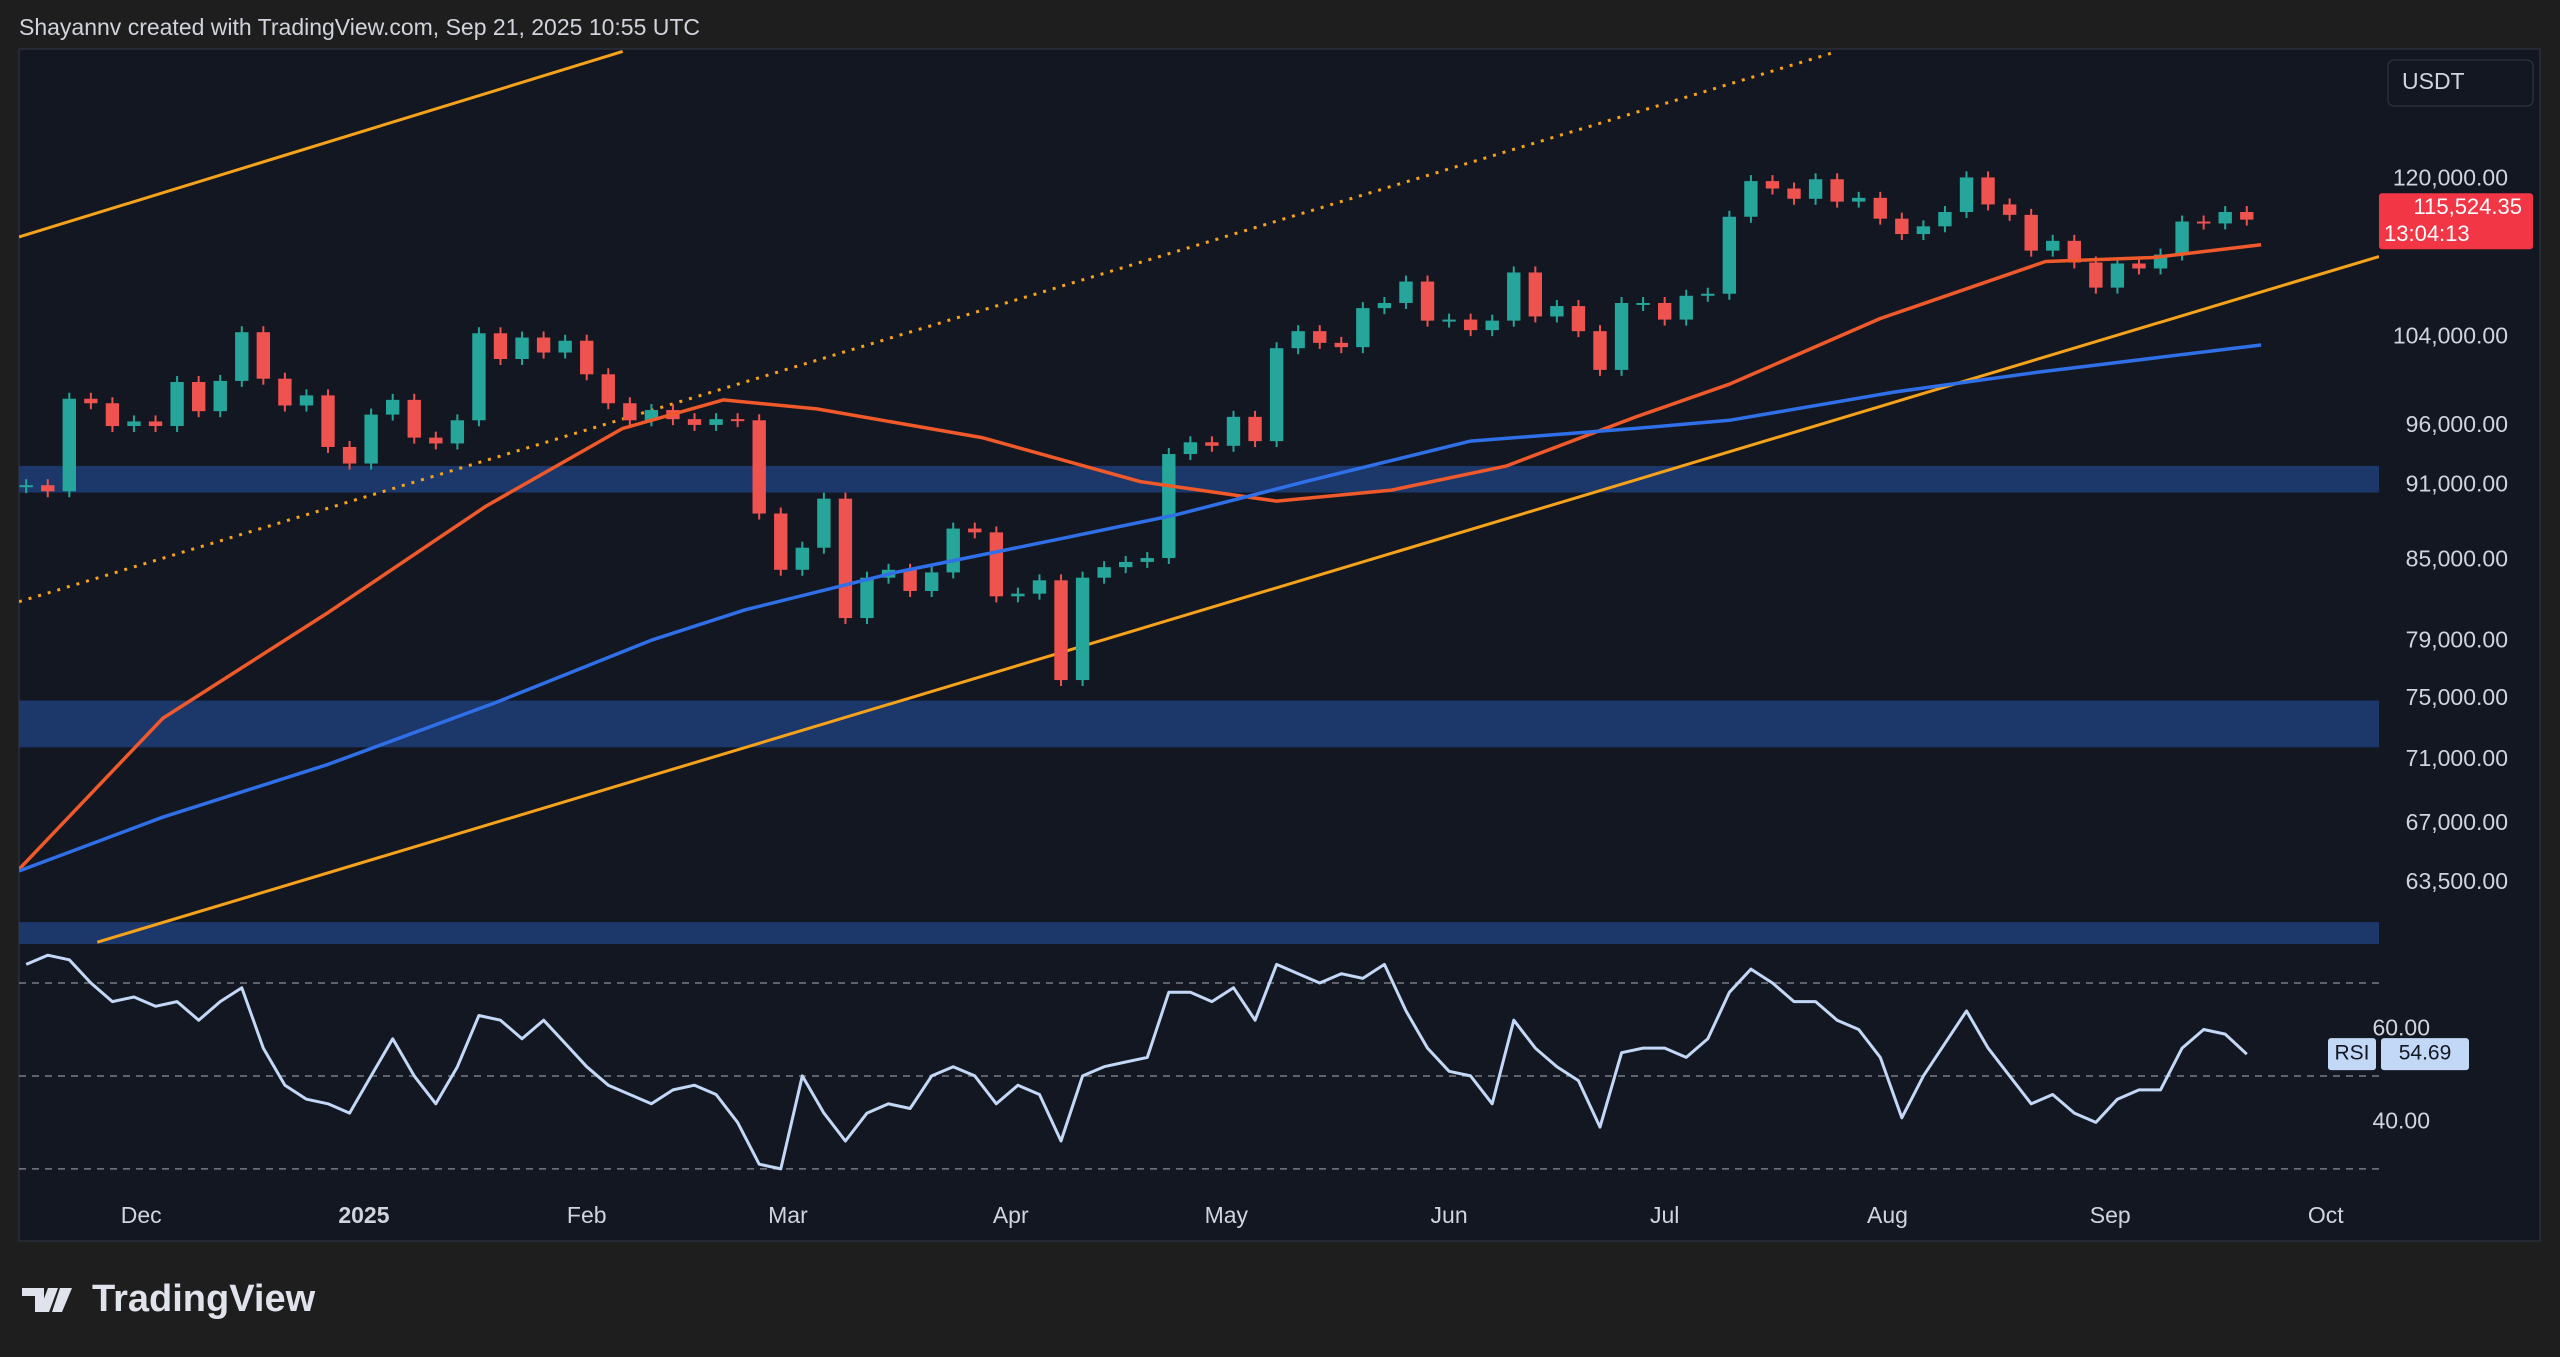 The image size is (2560, 1357). I want to click on currency-box, so click(2460, 83).